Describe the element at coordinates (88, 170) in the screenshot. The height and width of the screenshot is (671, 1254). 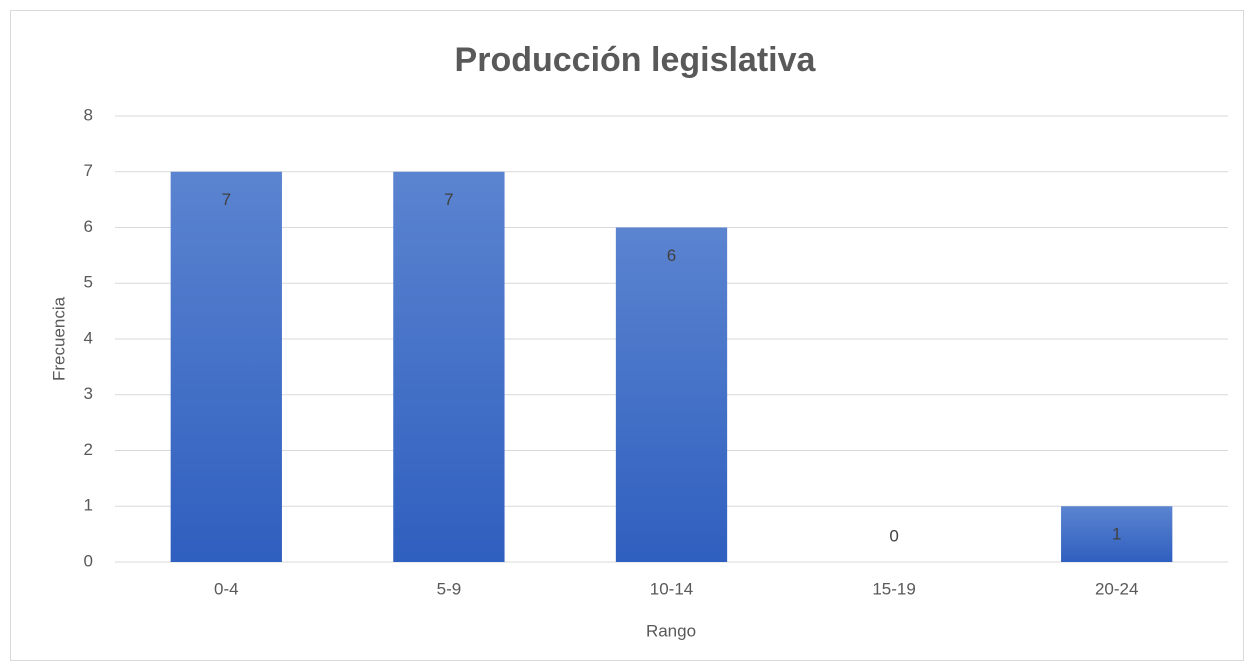
I see `y-tick-label: 7` at that location.